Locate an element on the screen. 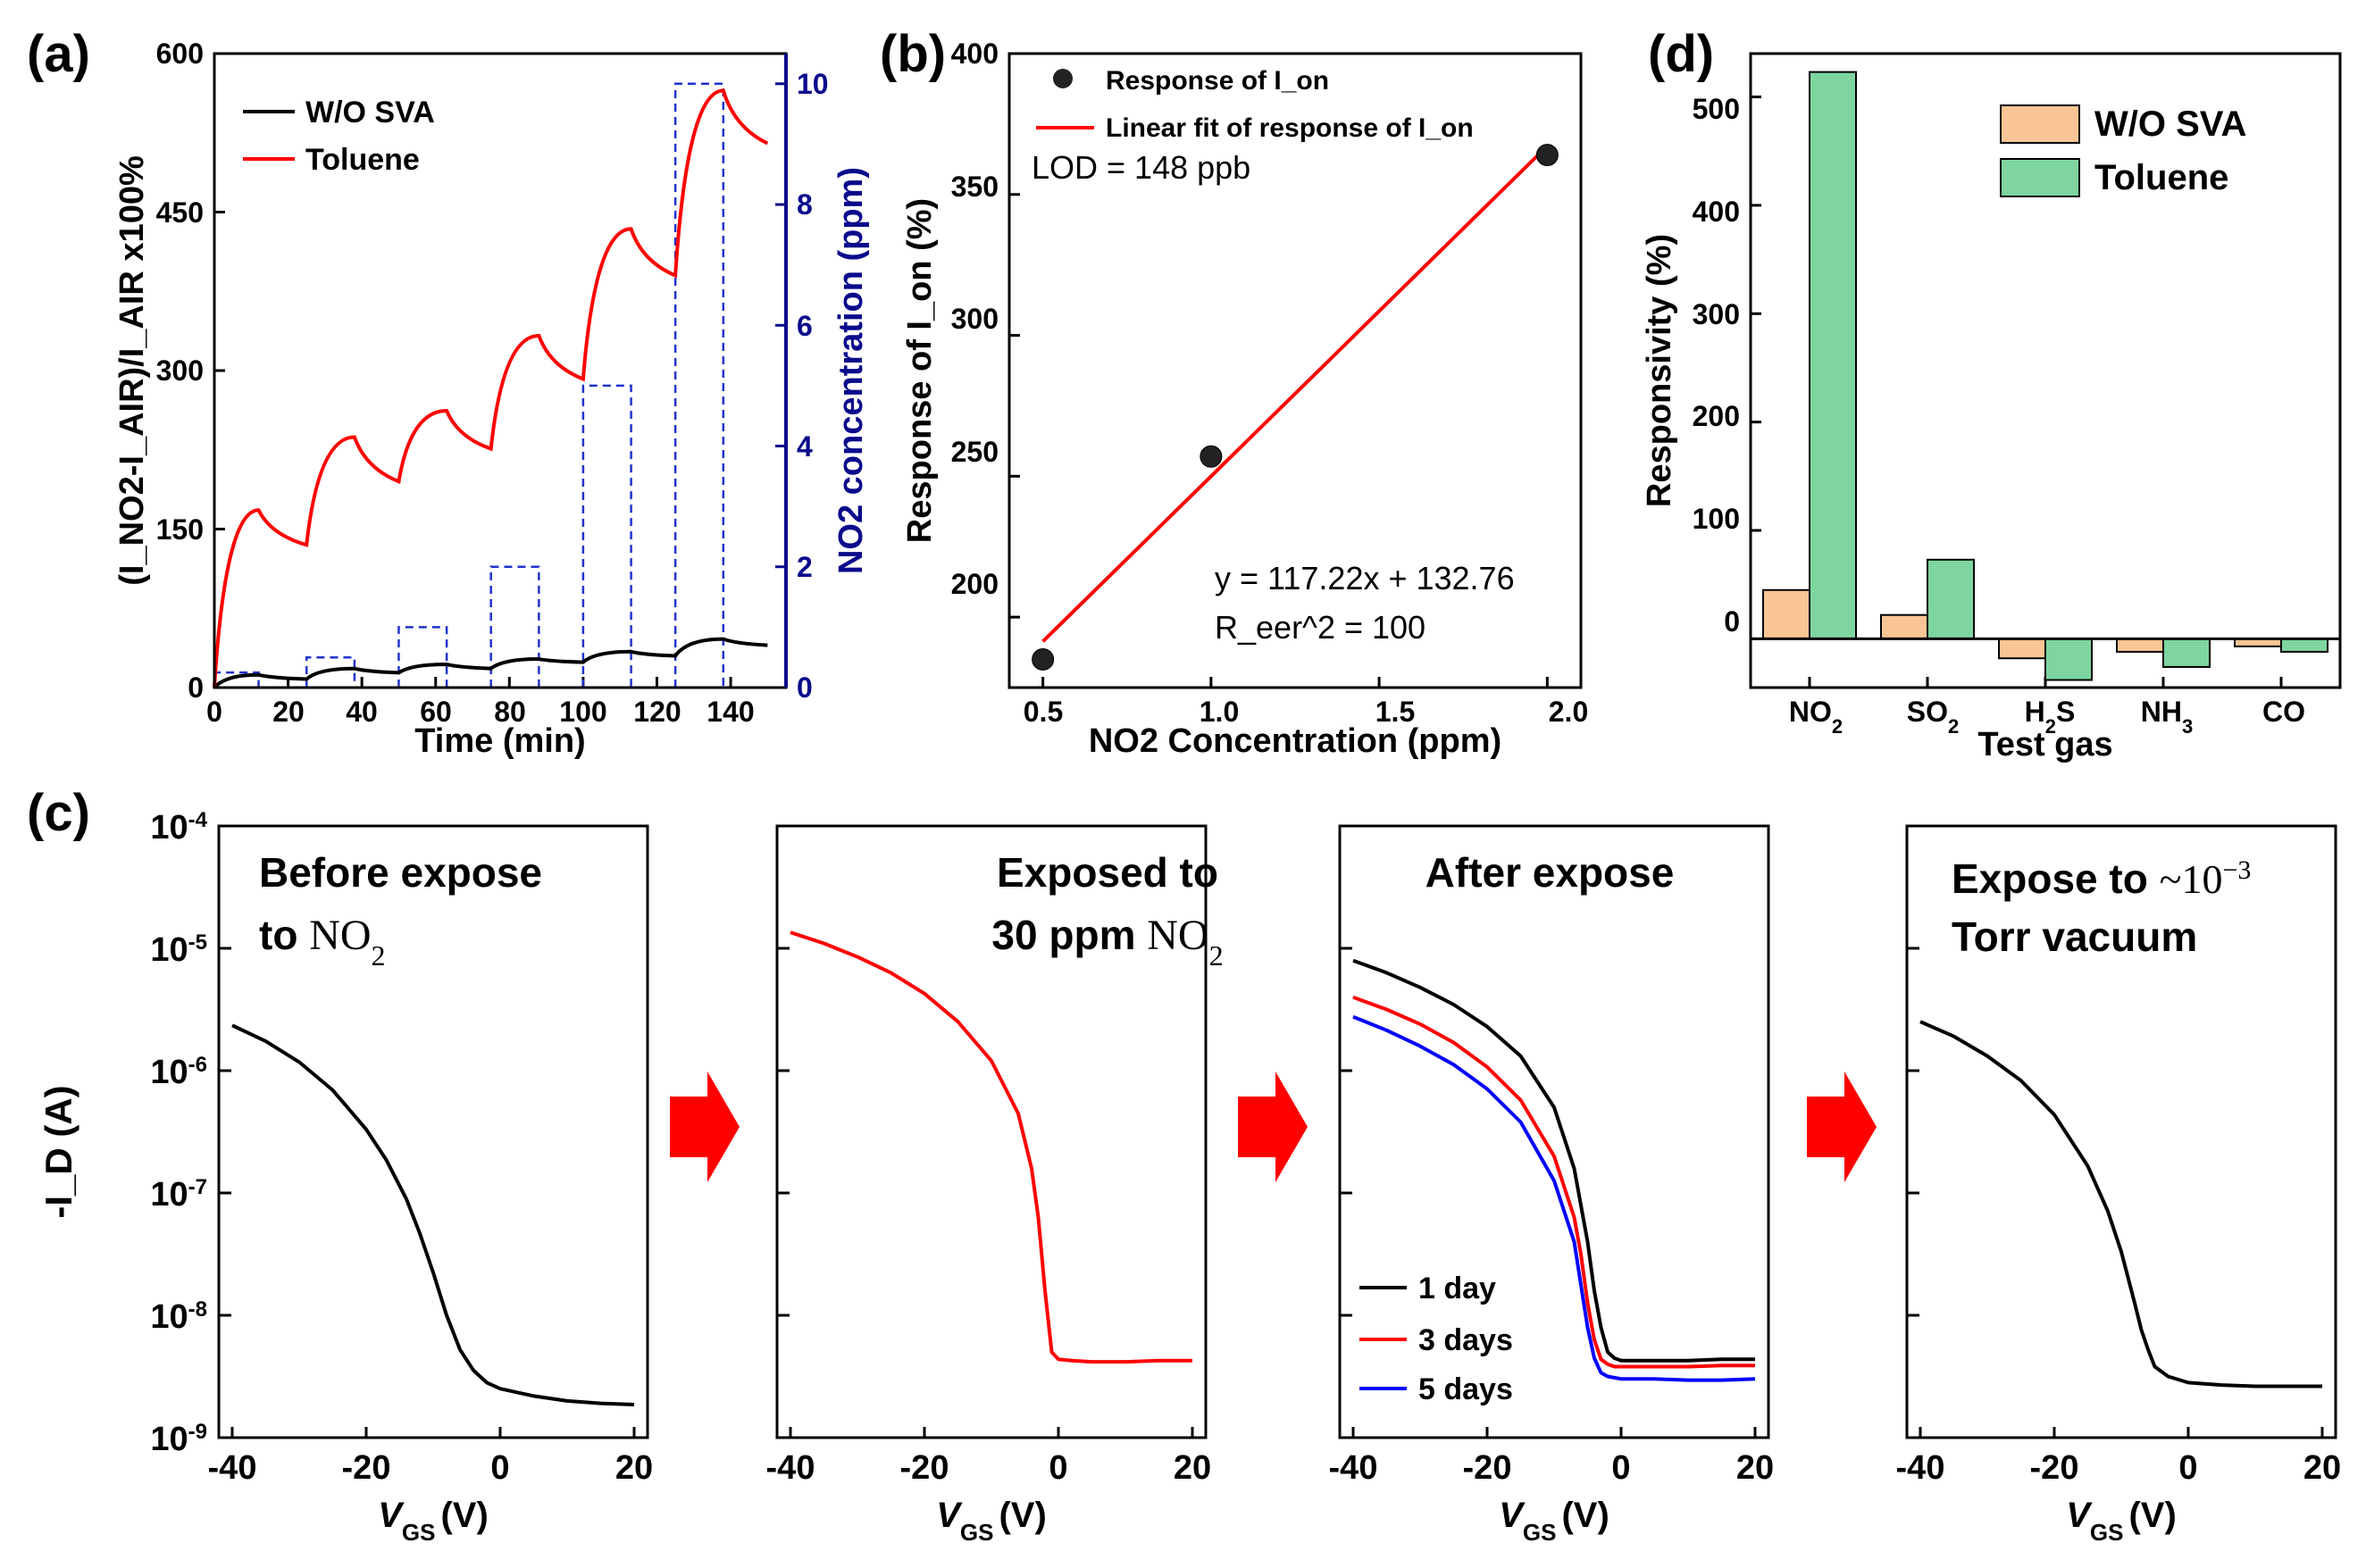 This screenshot has width=2366, height=1568. a-legend-label: W/O SVA is located at coordinates (370, 112).